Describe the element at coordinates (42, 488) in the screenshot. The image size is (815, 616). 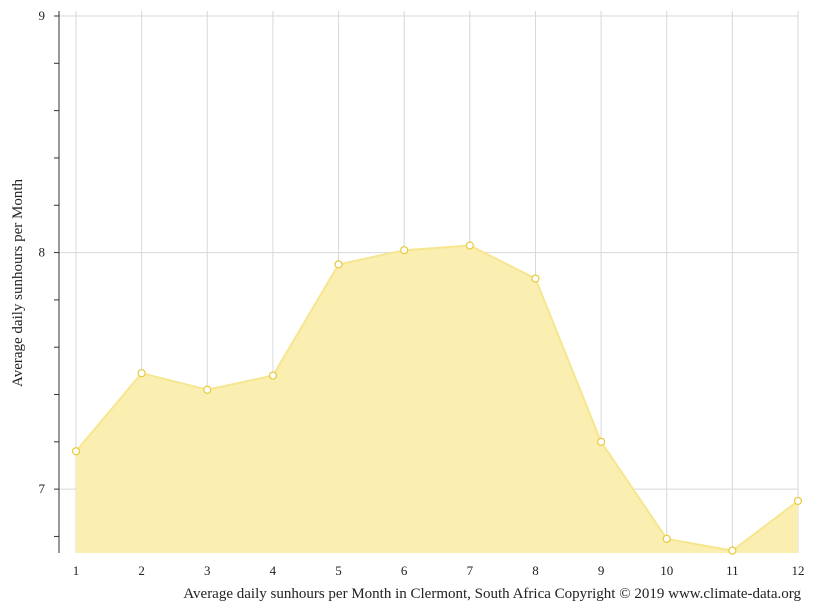
I see `y-tick-label-7: 7` at that location.